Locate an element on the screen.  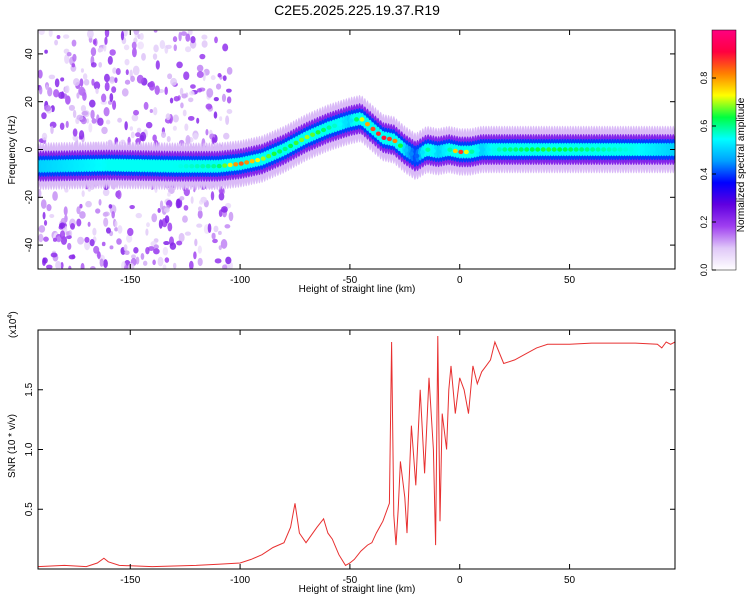
colorbar-label: Normalized spectral amplitude is located at coordinates (741, 164).